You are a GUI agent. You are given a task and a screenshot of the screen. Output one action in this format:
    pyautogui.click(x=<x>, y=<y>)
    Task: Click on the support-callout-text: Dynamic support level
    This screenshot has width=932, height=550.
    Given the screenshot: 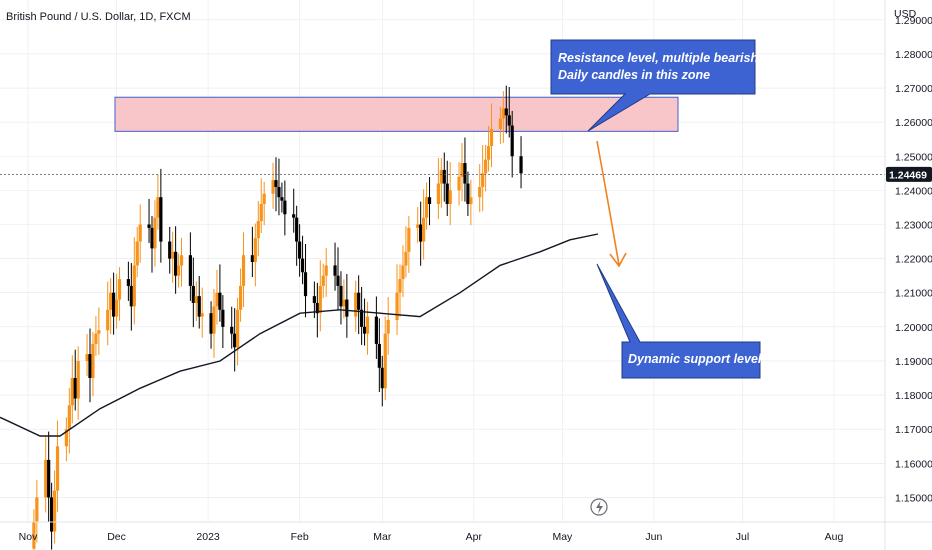 What is the action you would take?
    pyautogui.click(x=695, y=359)
    